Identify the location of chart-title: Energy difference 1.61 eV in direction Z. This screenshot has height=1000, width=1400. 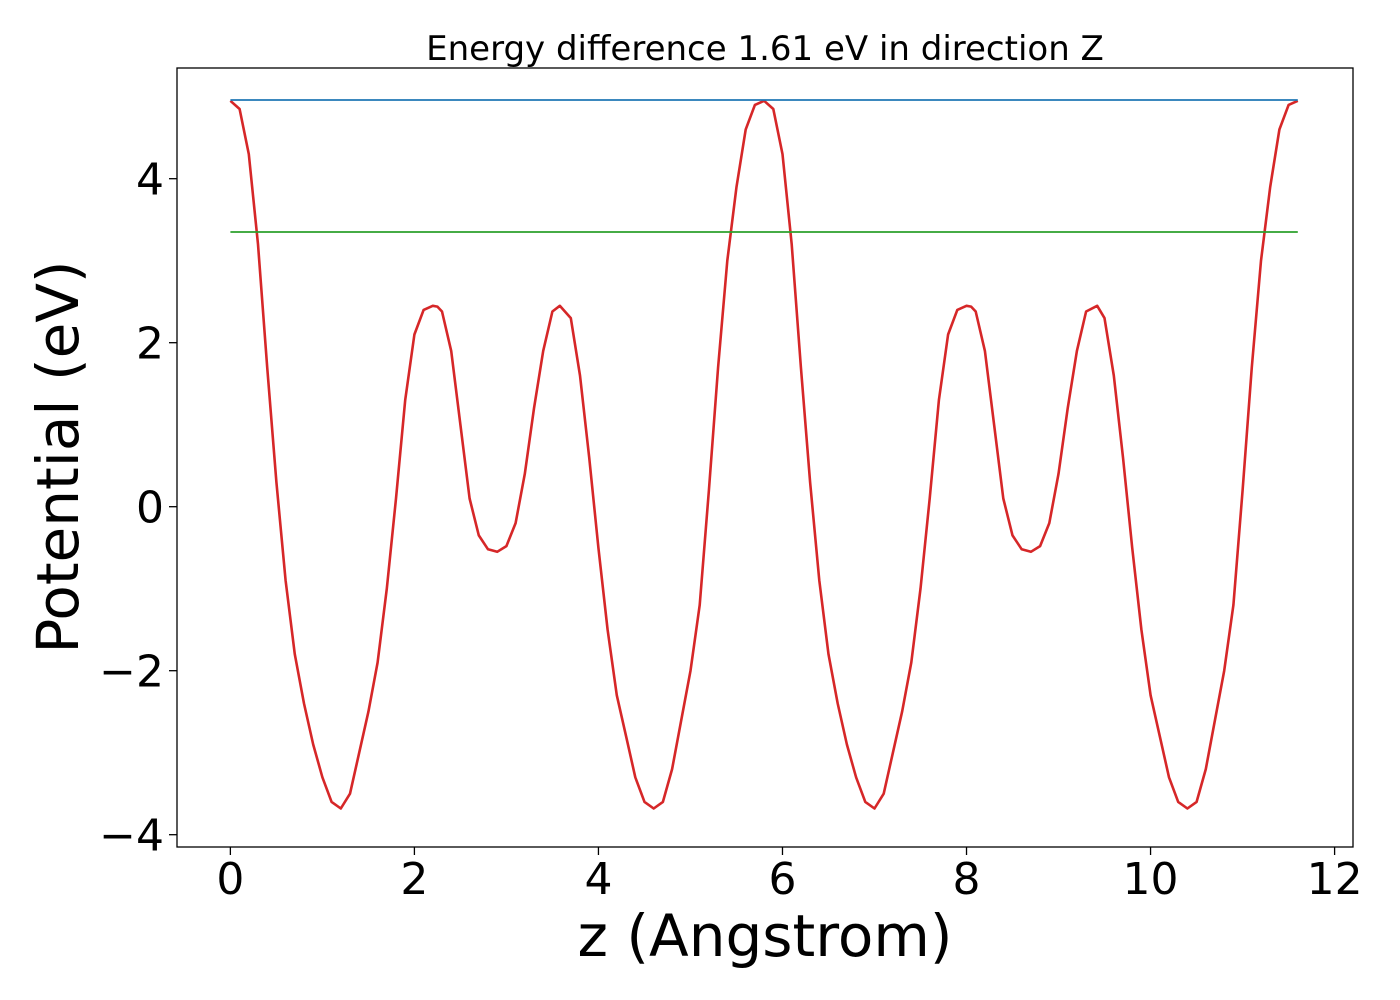
(765, 49).